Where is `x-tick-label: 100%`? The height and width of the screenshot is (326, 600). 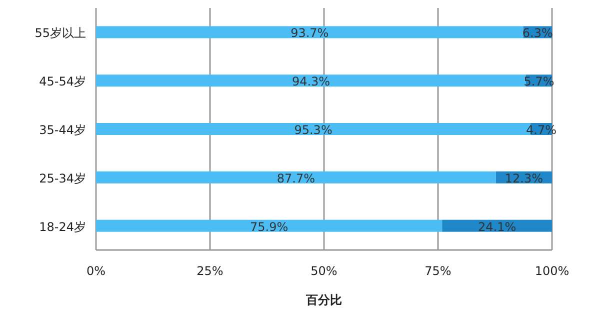
x-tick-label: 100% is located at coordinates (552, 271).